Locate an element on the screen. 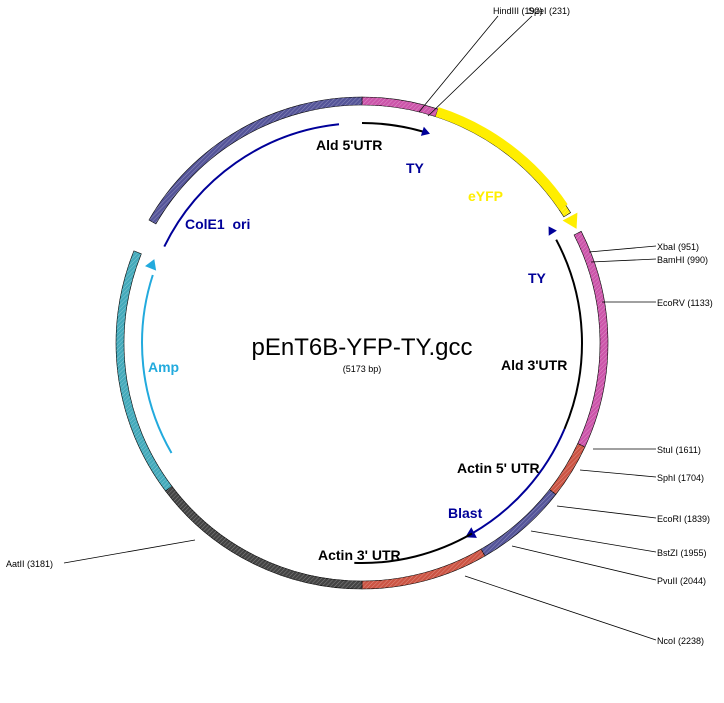 This screenshot has height=703, width=724. leader-hindiii is located at coordinates (458, 64).